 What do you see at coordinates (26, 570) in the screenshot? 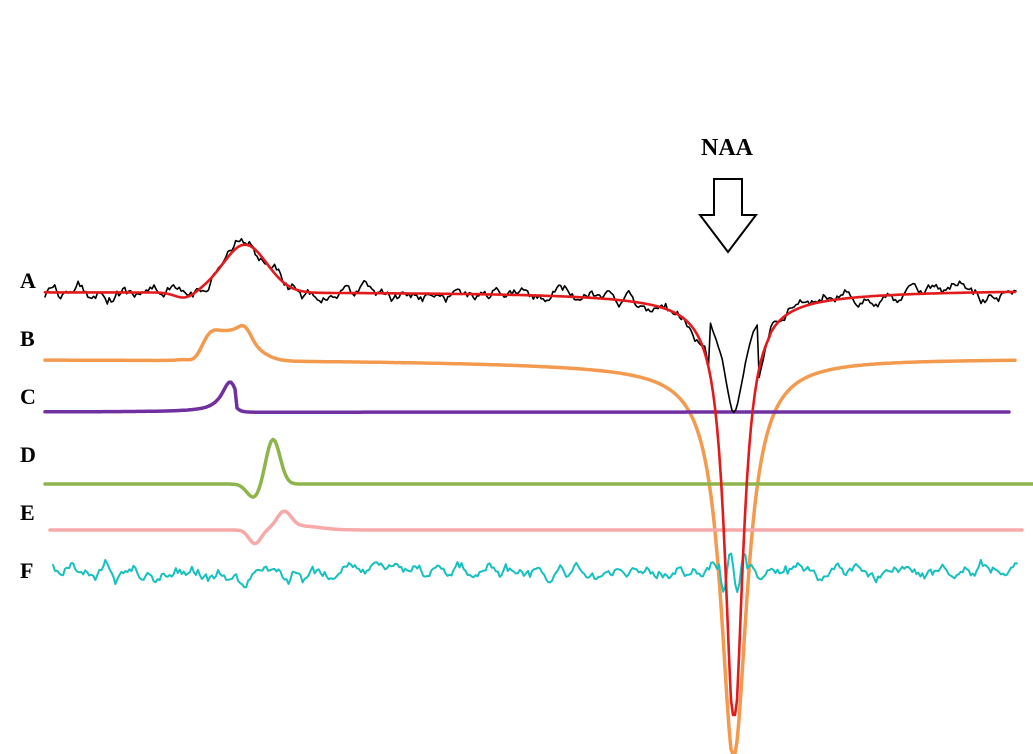
I see `trace-label-f: F` at bounding box center [26, 570].